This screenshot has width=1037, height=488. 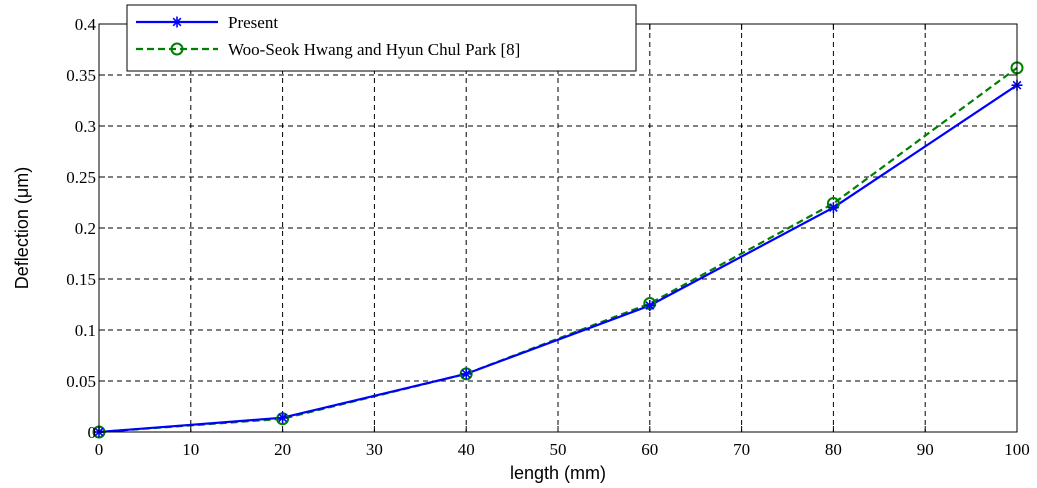 What do you see at coordinates (282, 449) in the screenshot?
I see `x-tick-label: 20` at bounding box center [282, 449].